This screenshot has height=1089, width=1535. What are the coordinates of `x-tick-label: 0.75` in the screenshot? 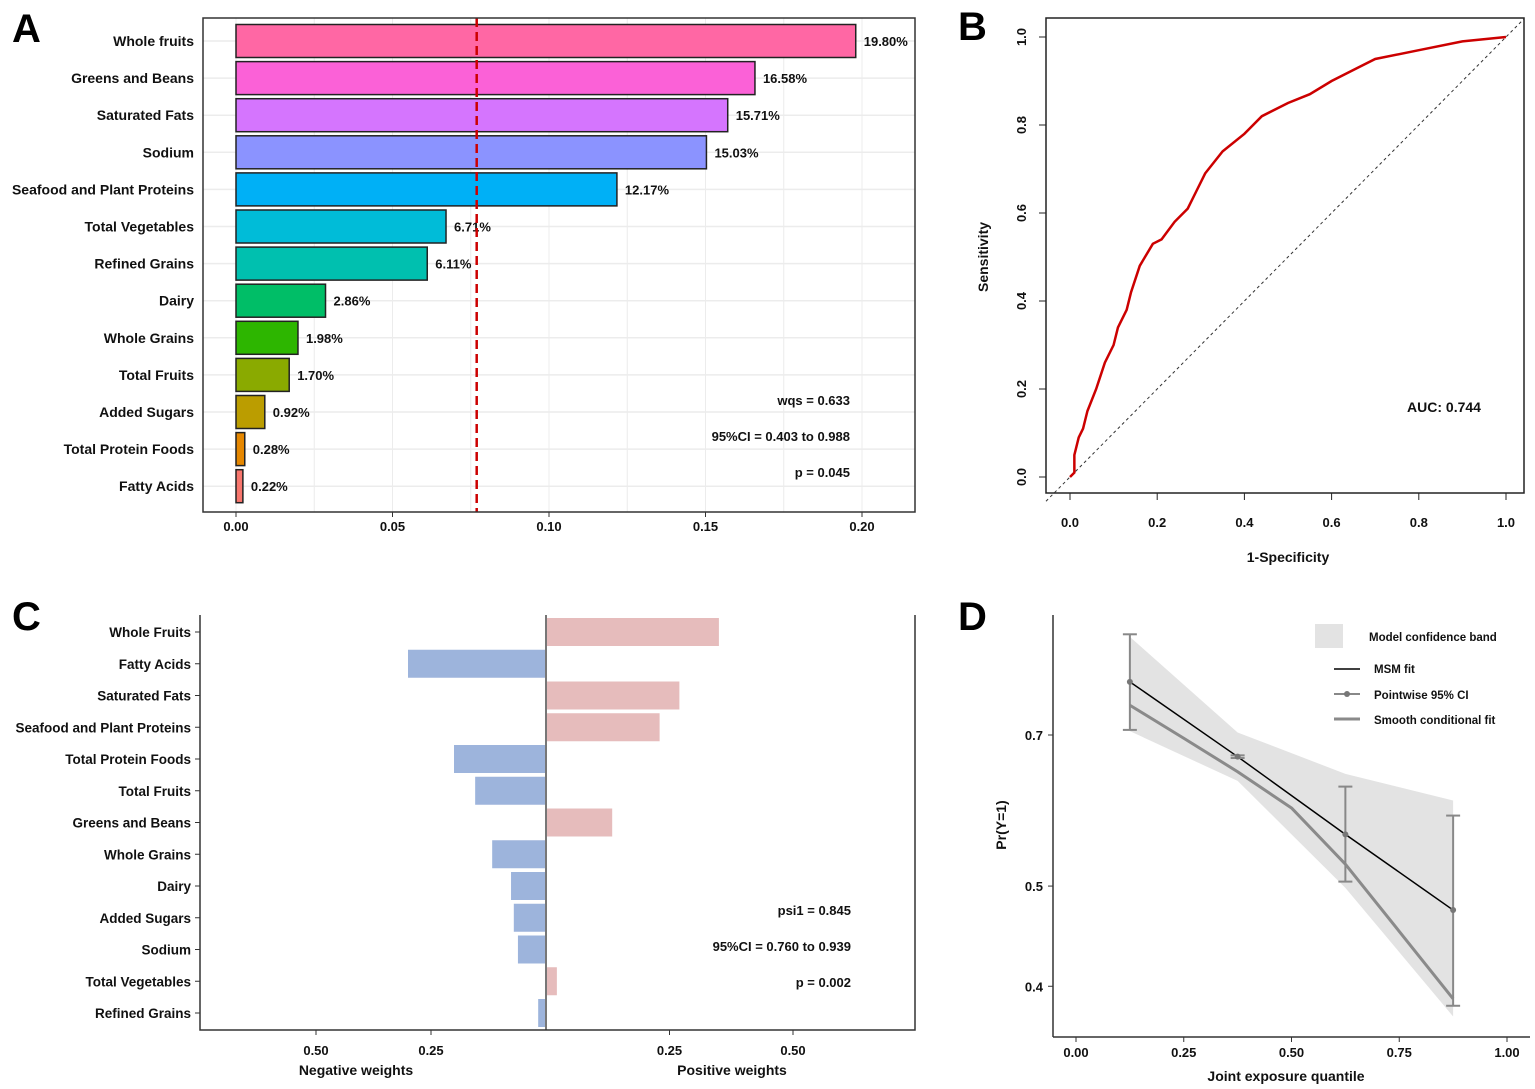 It's located at (1399, 1052).